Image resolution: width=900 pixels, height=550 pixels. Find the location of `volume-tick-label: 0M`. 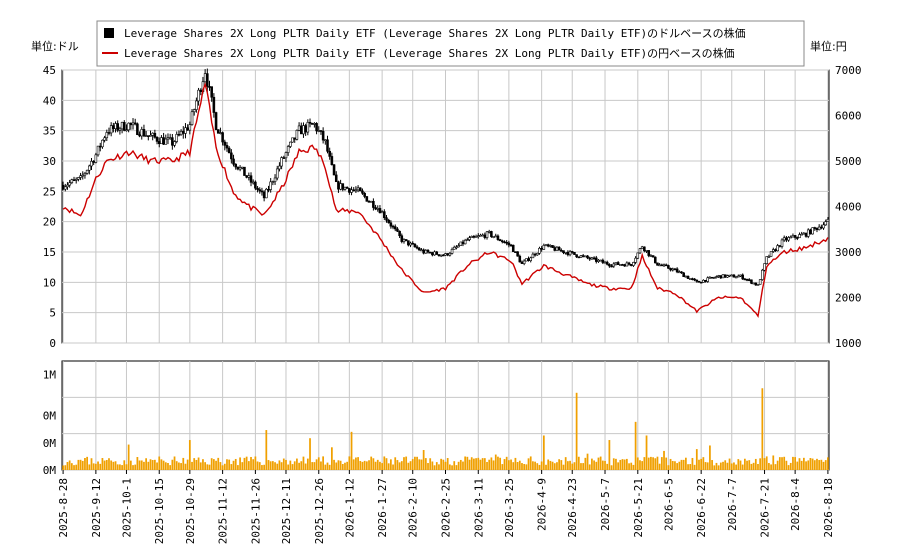

volume-tick-label: 0M is located at coordinates (50, 470).